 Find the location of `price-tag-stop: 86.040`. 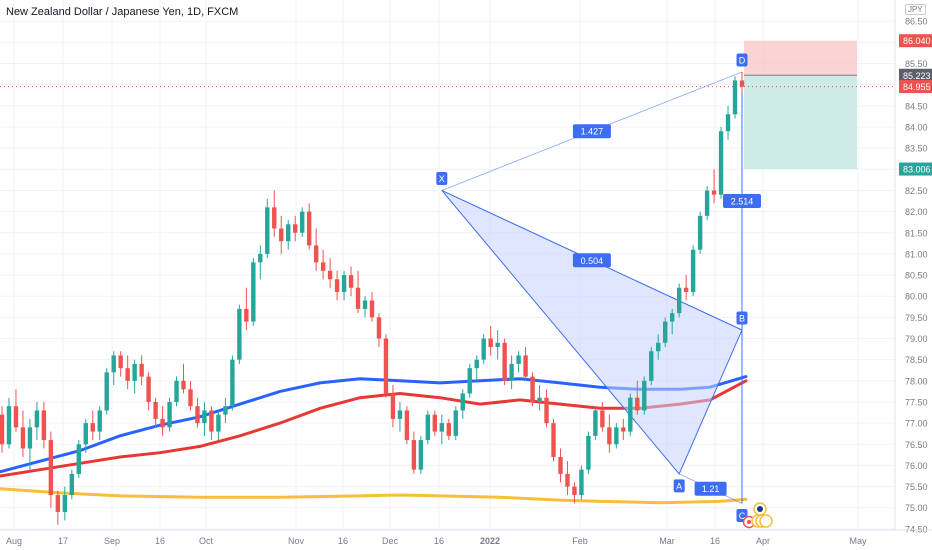

price-tag-stop: 86.040 is located at coordinates (915, 41).